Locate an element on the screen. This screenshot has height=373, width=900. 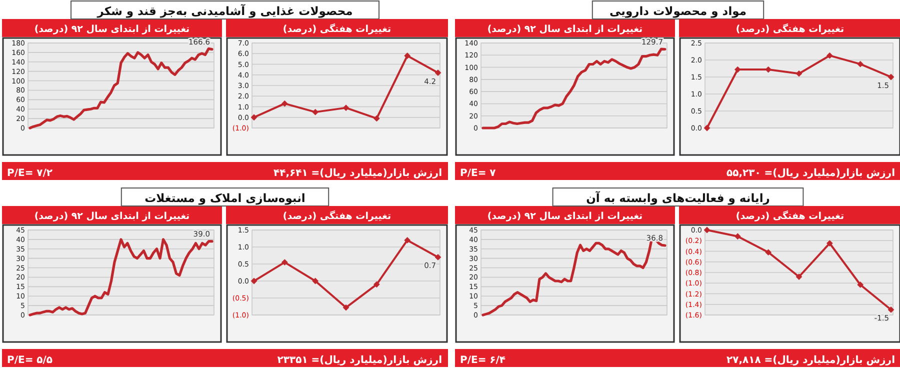
chart-title: مواد و محصولات دارویی is located at coordinates (678, 11).